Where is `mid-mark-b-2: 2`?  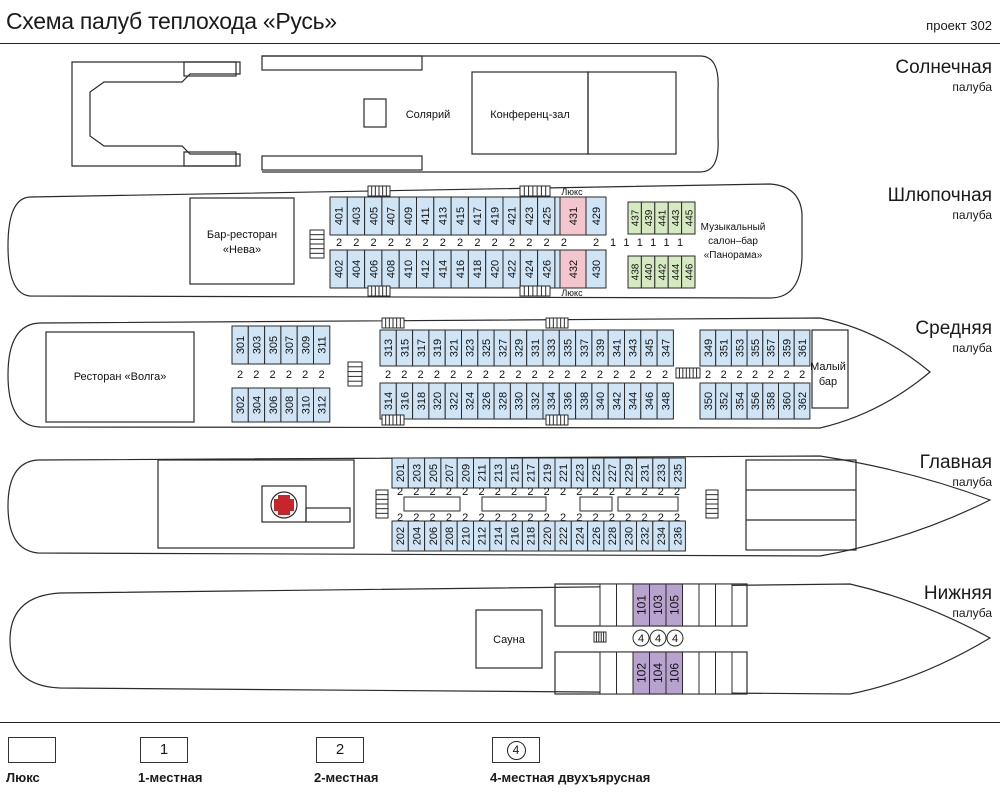 mid-mark-b-2: 2 is located at coordinates (421, 375).